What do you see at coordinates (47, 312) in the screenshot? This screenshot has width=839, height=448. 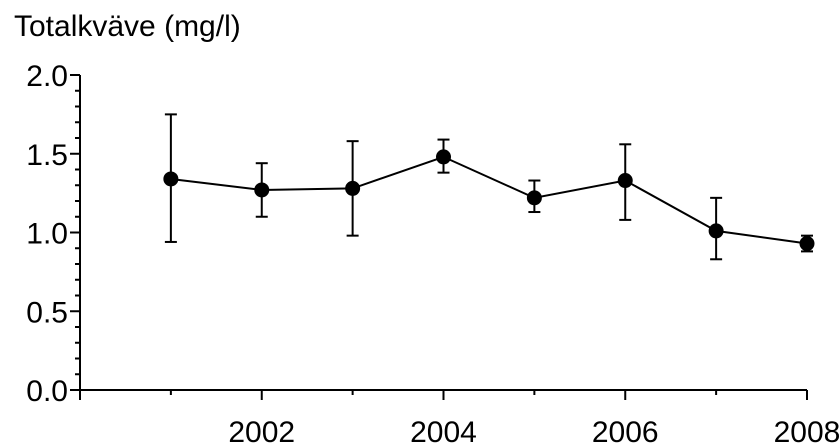 I see `y-tick-label: 0.5` at bounding box center [47, 312].